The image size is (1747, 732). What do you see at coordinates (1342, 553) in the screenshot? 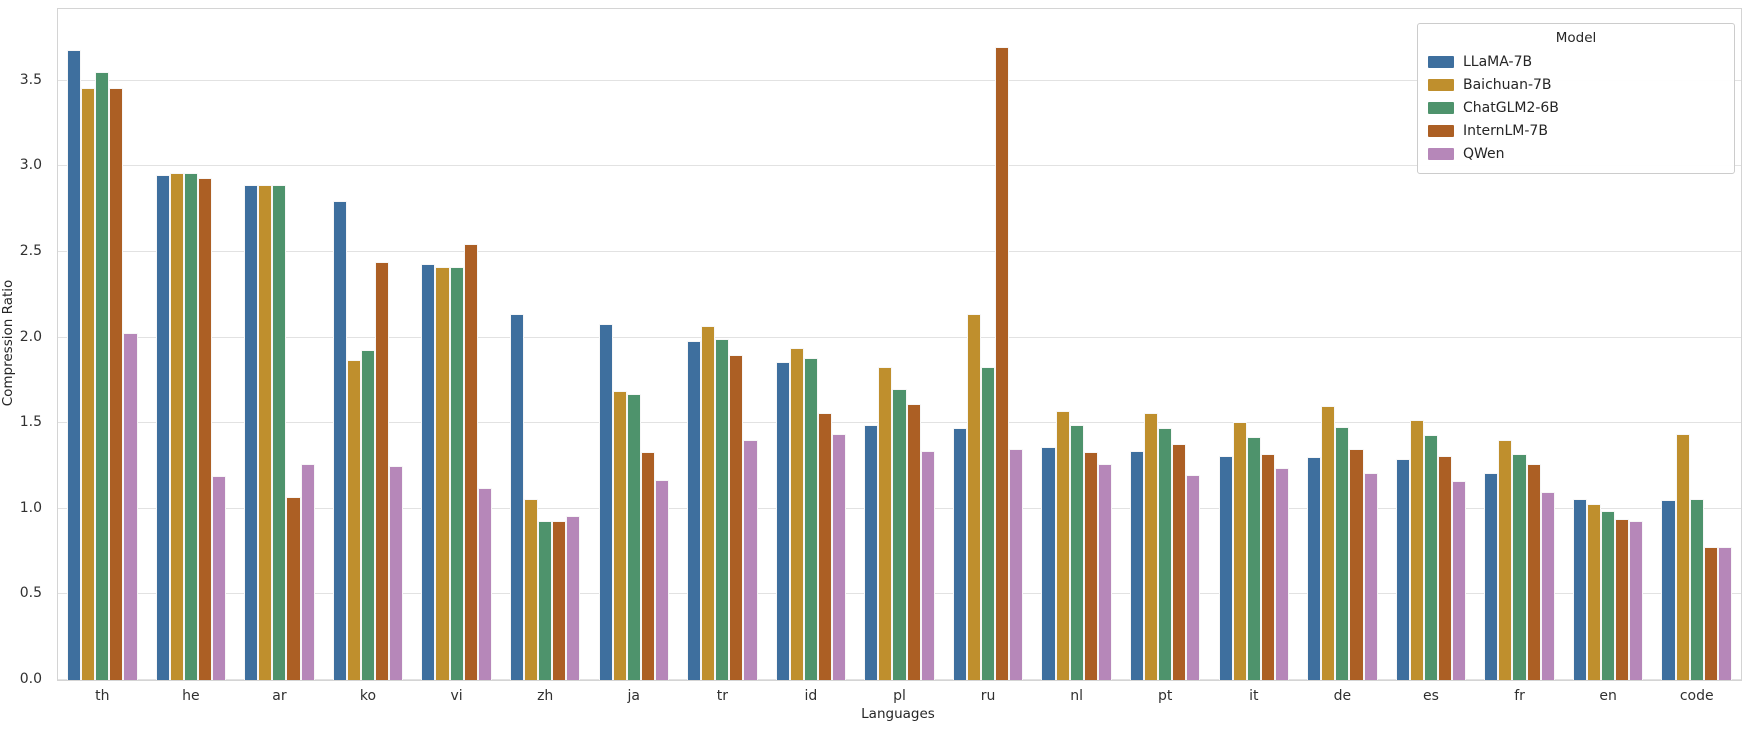
I see `bar-ChatGLM2-6B-de` at bounding box center [1342, 553].